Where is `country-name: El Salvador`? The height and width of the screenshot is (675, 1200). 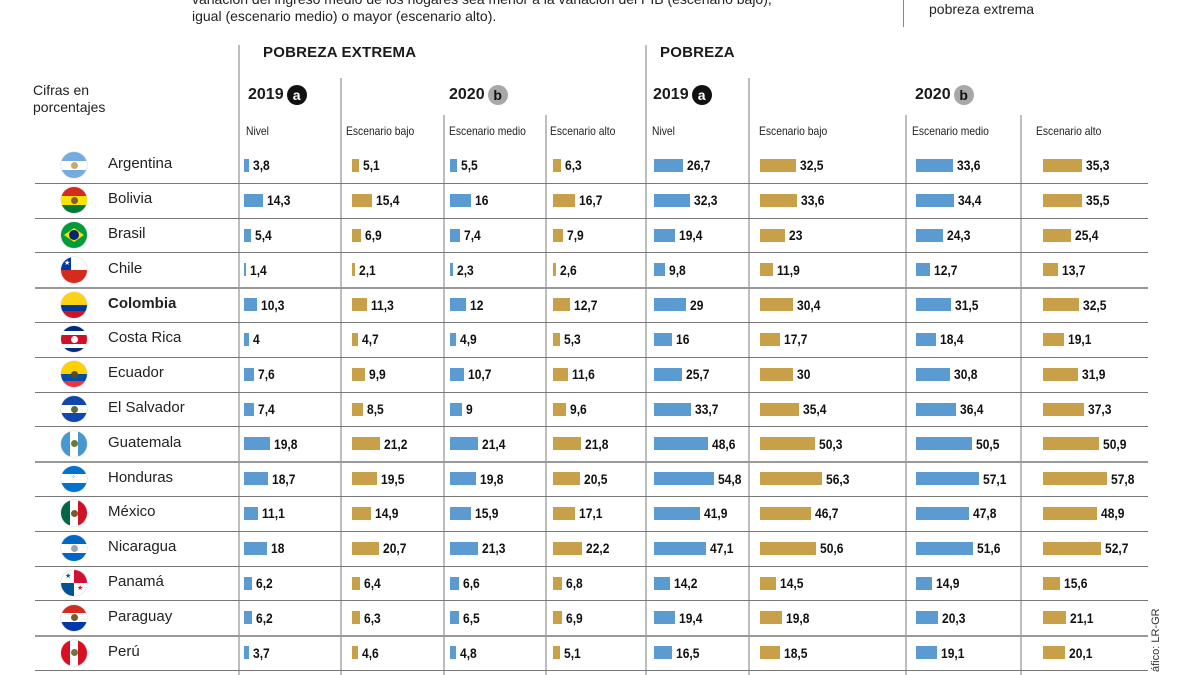
country-name: El Salvador is located at coordinates (146, 407).